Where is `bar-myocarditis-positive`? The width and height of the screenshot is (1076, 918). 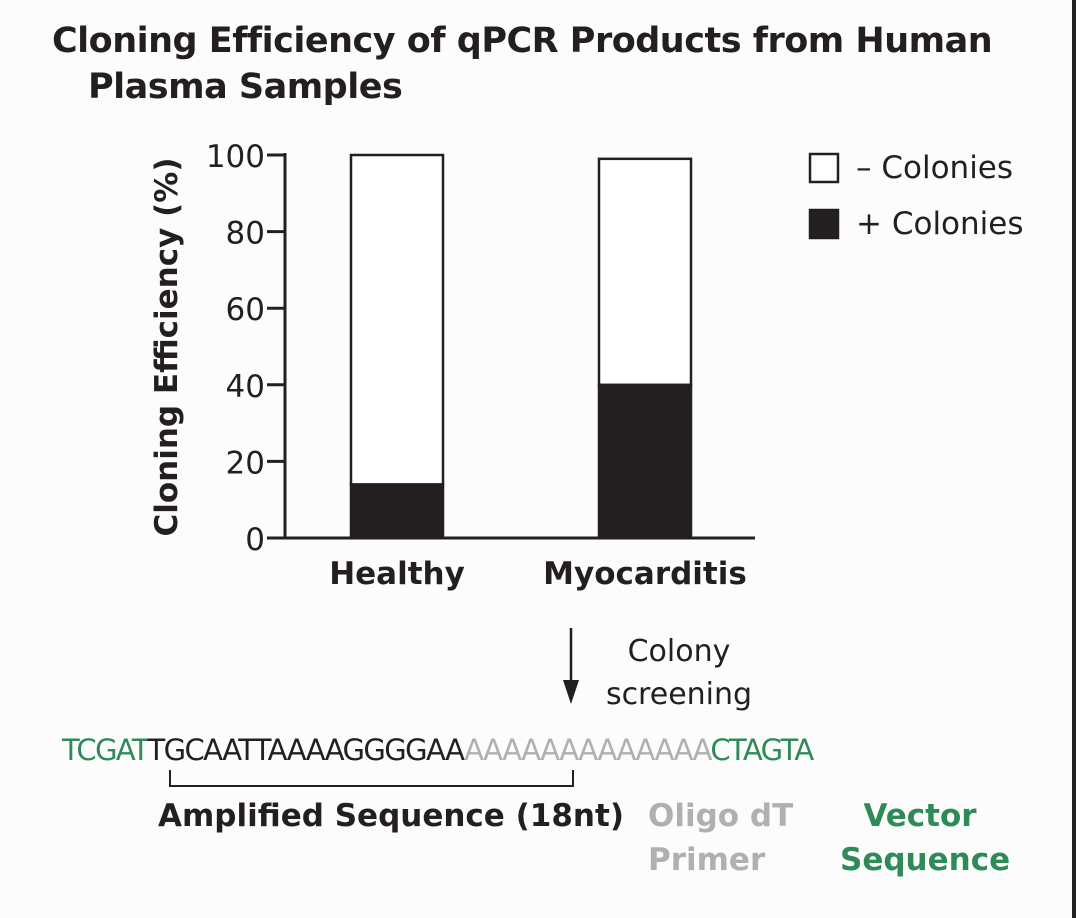 bar-myocarditis-positive is located at coordinates (645, 461).